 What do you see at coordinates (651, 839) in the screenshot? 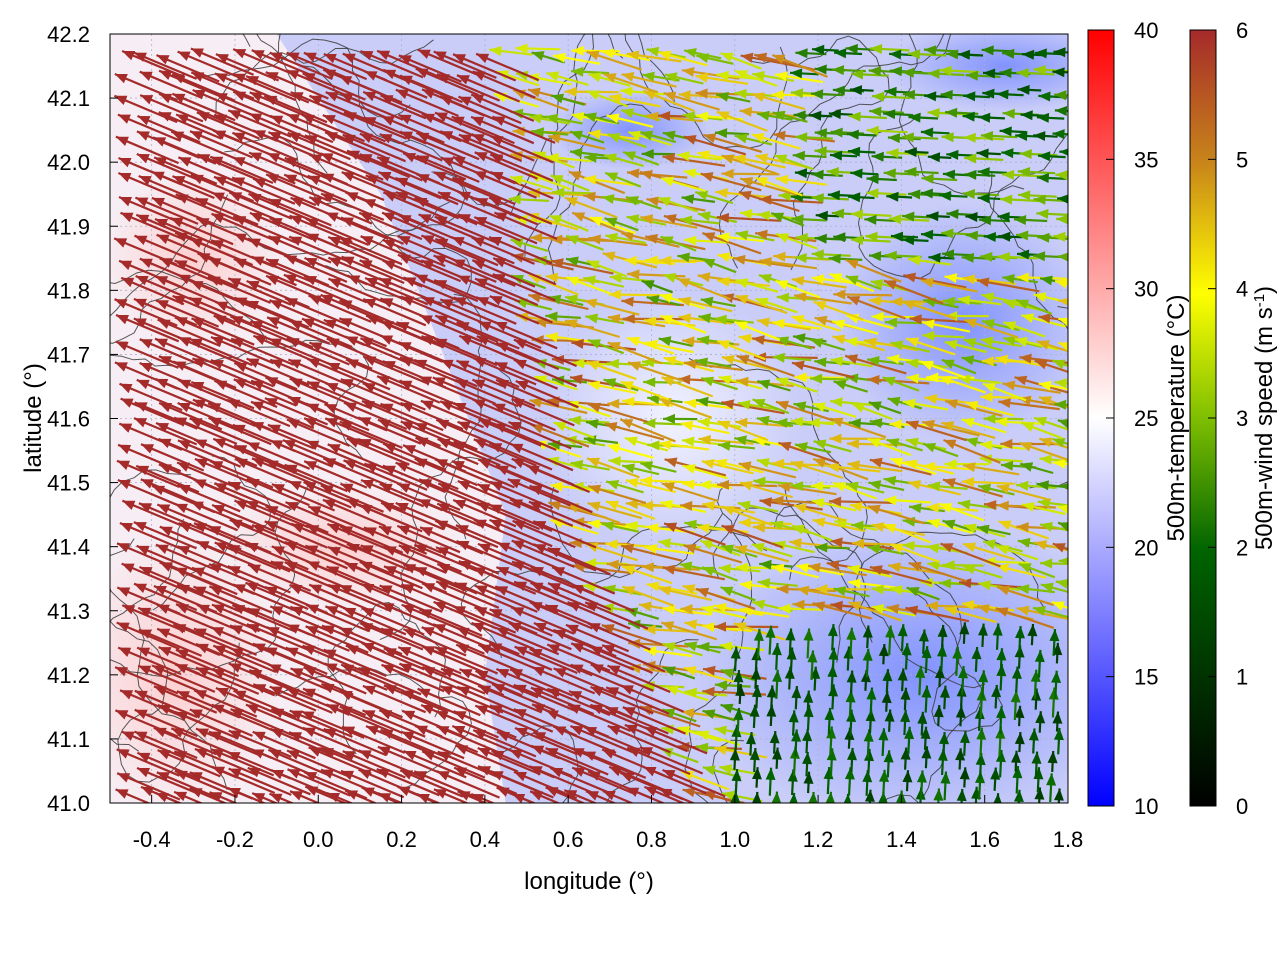
I see `x-tick-label: 0.8` at bounding box center [651, 839].